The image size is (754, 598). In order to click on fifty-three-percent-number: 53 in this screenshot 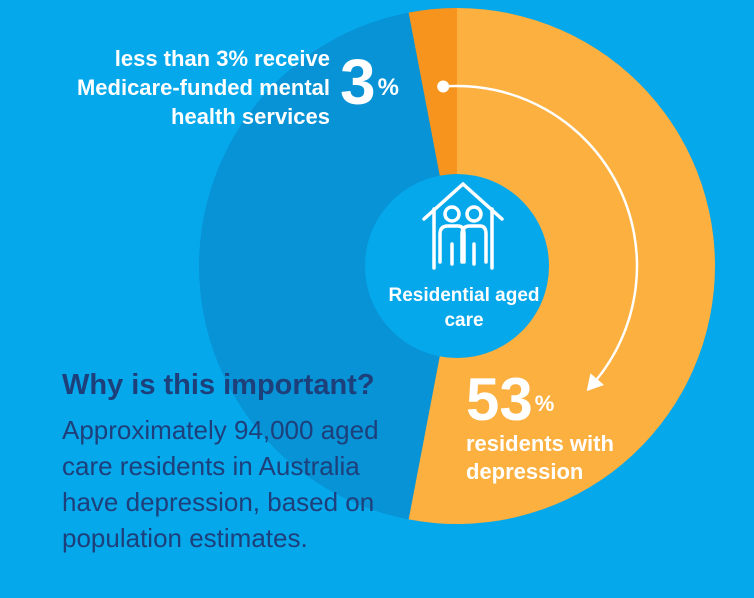, I will do `click(499, 399)`.